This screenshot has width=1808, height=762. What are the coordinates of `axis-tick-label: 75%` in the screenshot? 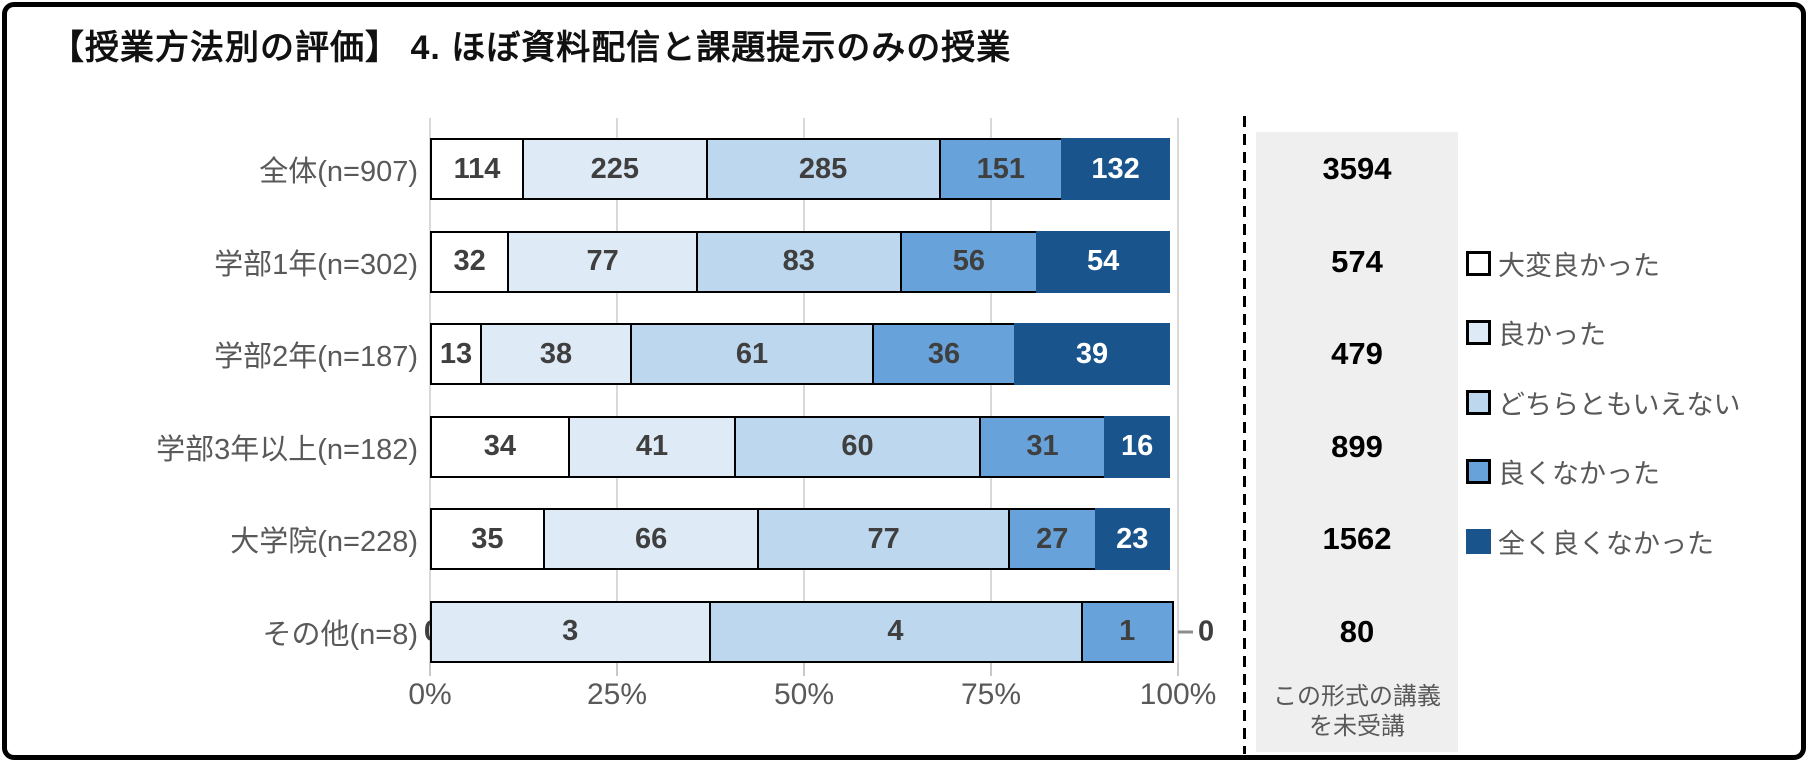 It's located at (991, 694).